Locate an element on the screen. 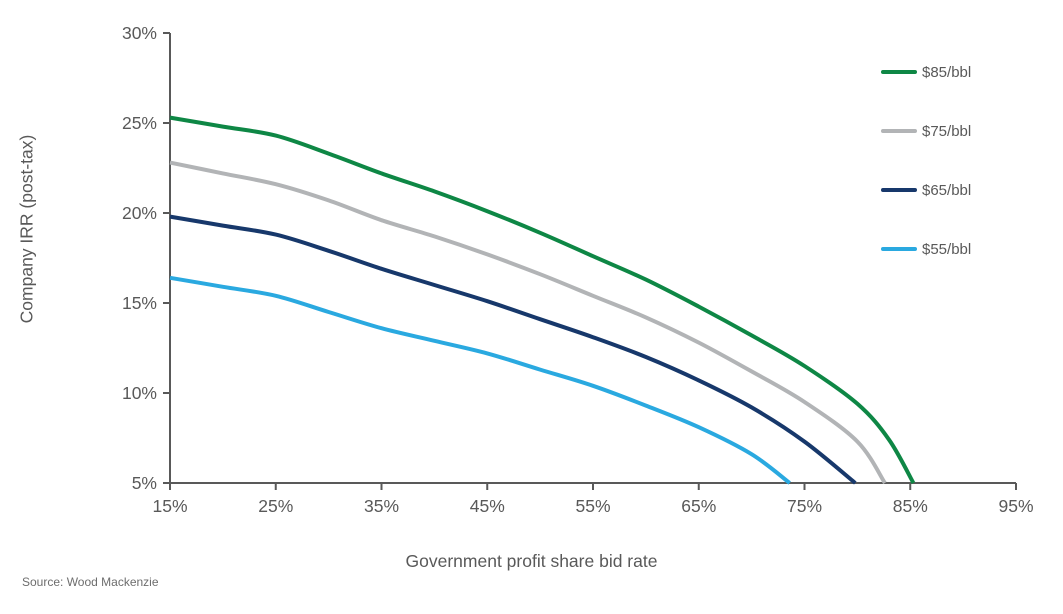  y-tick-label: 5% is located at coordinates (144, 483).